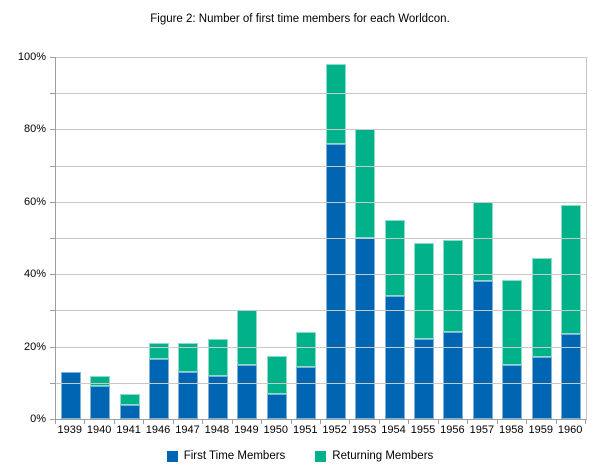 This screenshot has width=600, height=476. Describe the element at coordinates (321, 347) in the screenshot. I see `gridline-20-percent` at that location.